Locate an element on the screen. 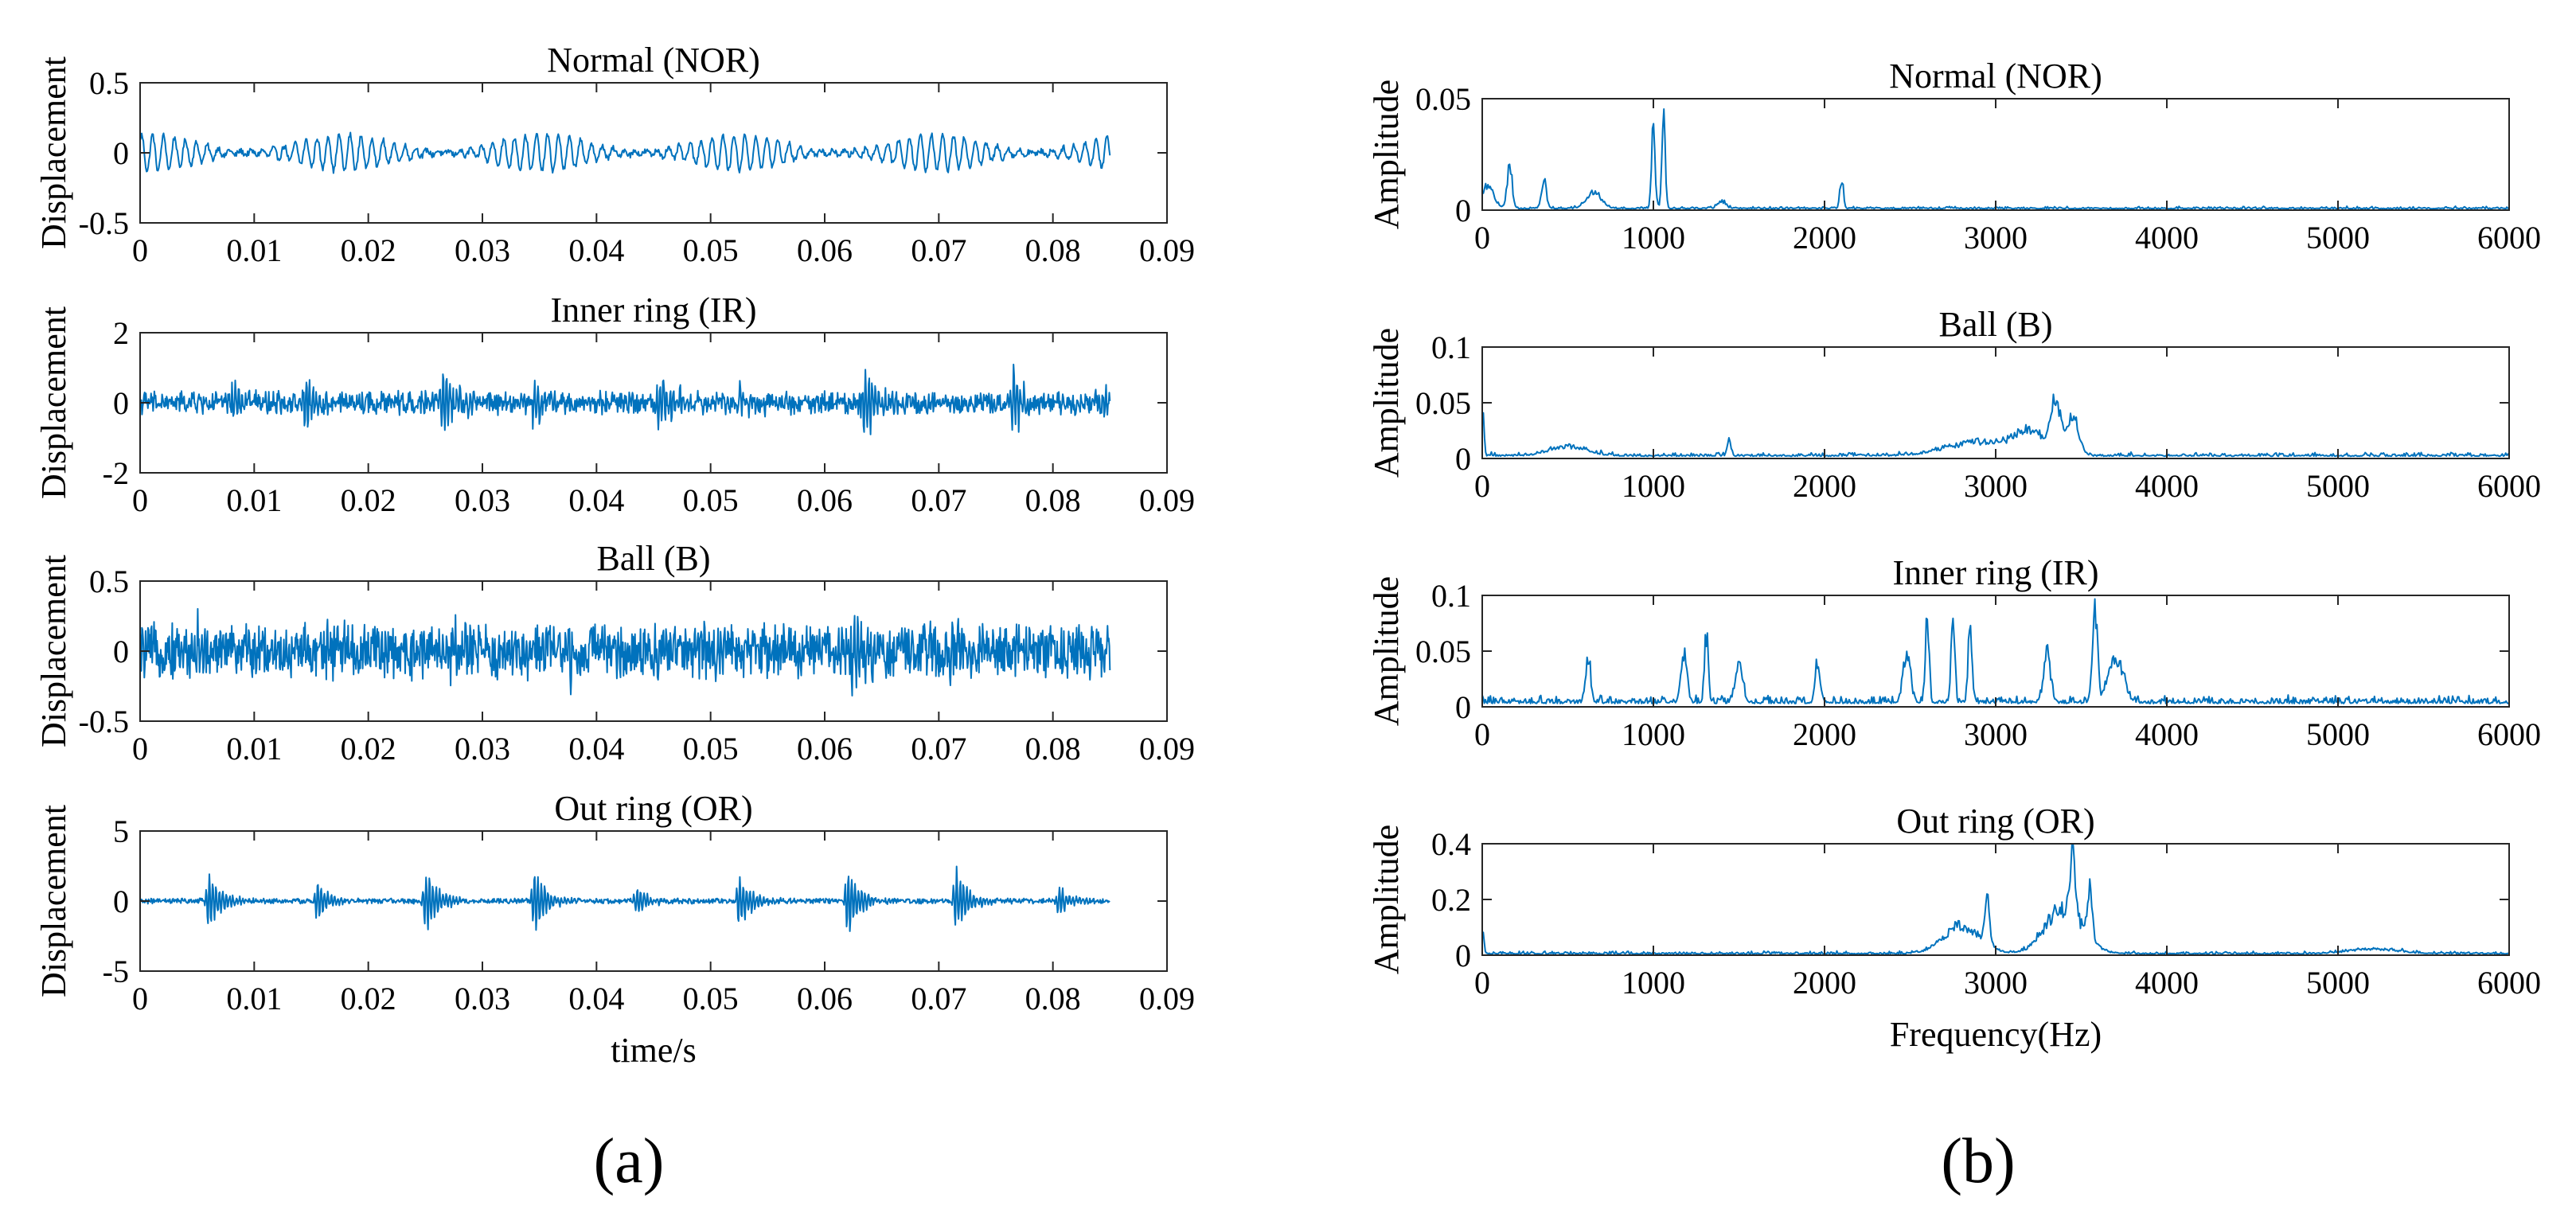  chart-title: Normal (NOR) is located at coordinates (1995, 76).